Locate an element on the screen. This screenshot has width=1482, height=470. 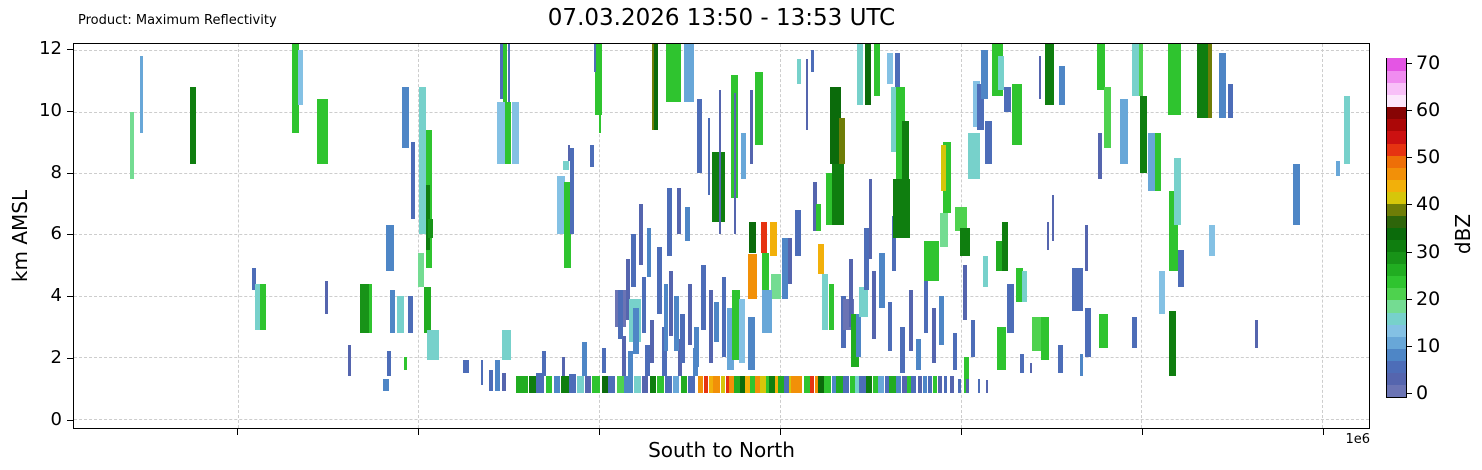
colorbar-tick-label: 20 is located at coordinates (1428, 298).